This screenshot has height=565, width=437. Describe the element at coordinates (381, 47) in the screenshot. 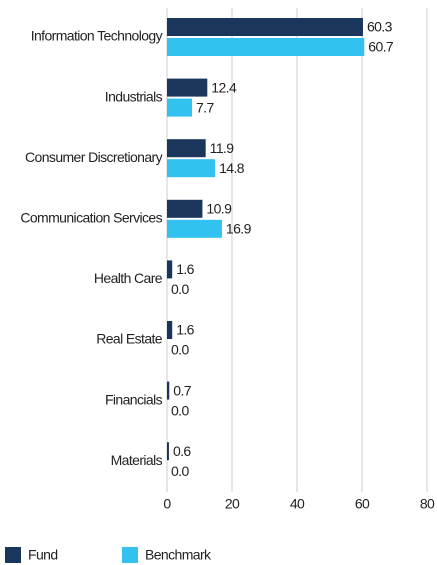

I see `value-label: 60.7` at that location.